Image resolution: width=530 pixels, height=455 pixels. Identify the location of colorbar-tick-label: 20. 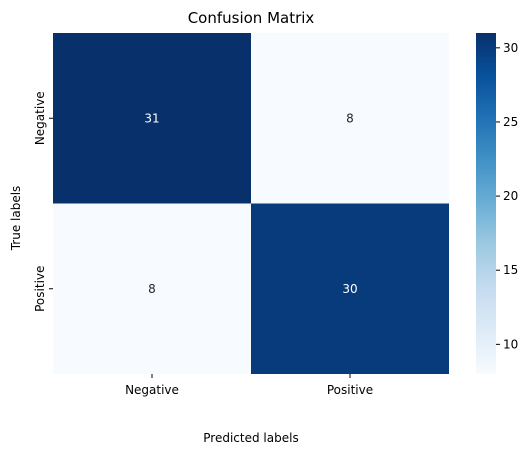
(510, 196).